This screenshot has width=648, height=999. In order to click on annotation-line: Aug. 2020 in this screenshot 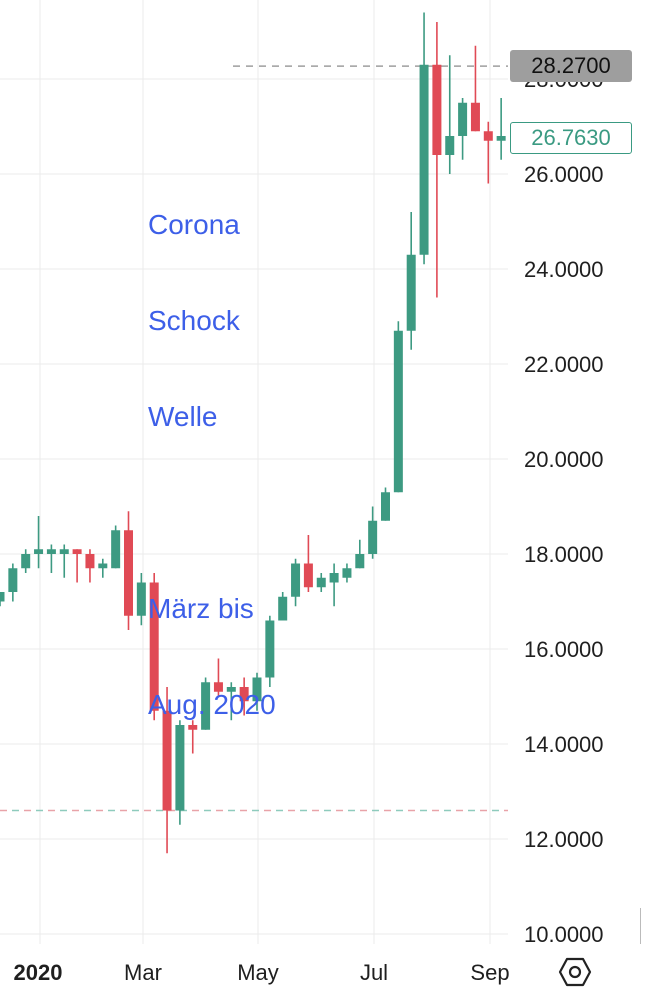, I will do `click(212, 704)`.